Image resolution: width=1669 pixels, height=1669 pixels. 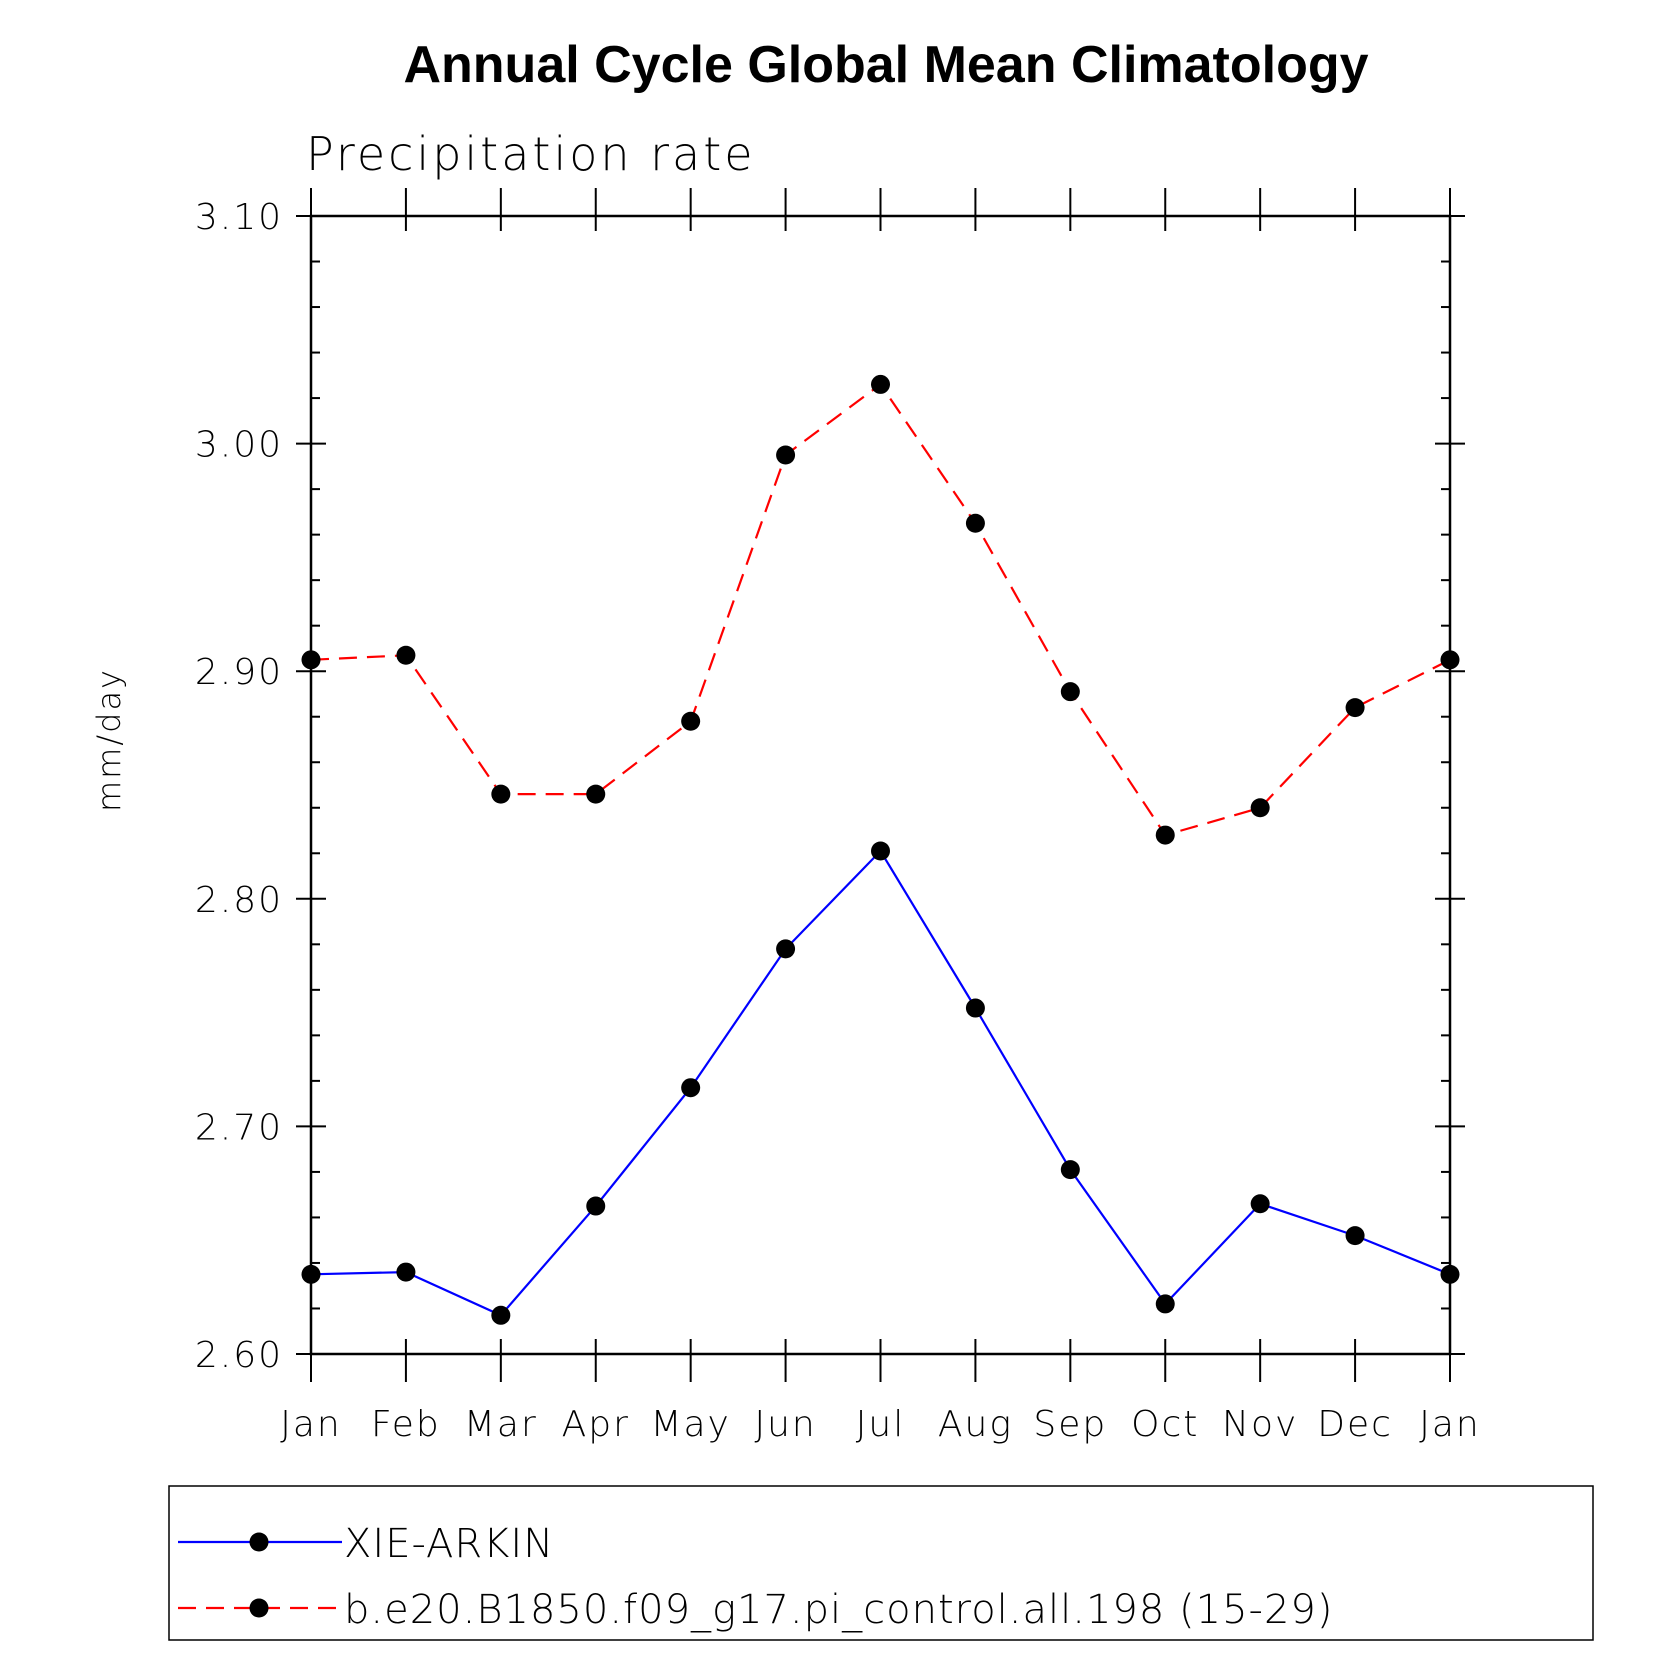 What do you see at coordinates (239, 900) in the screenshot?
I see `y-tick-label: 2.80` at bounding box center [239, 900].